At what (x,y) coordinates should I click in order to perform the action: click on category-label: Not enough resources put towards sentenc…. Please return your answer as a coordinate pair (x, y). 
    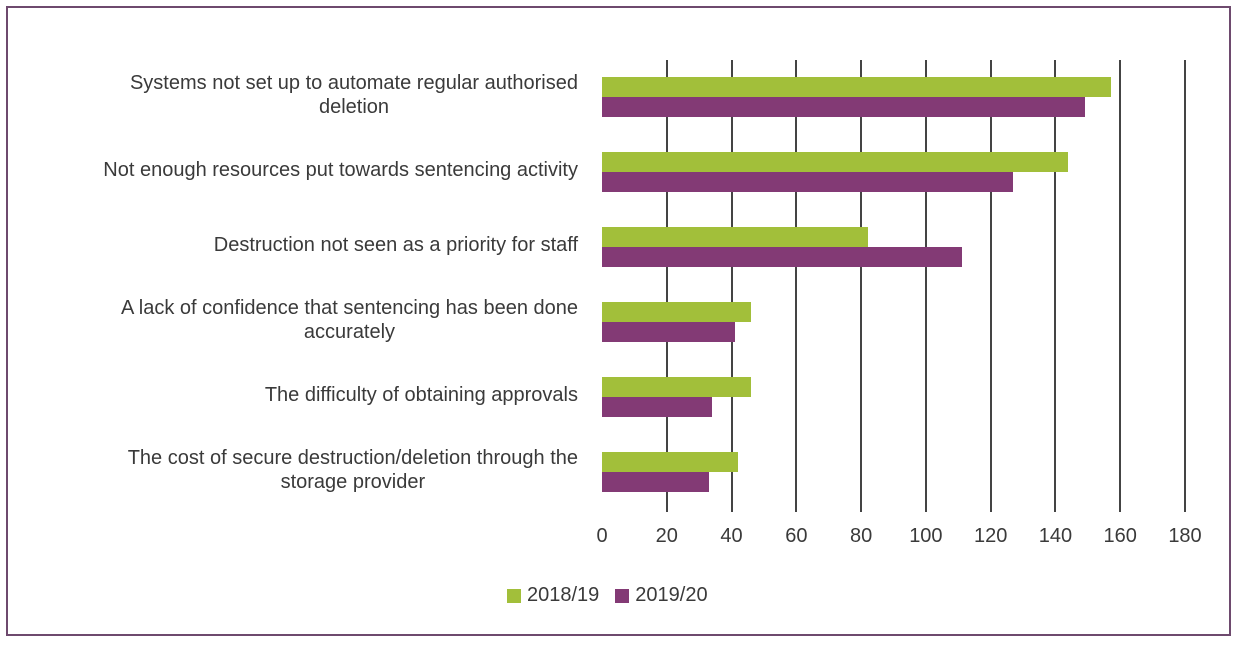
    Looking at the image, I should click on (340, 170).